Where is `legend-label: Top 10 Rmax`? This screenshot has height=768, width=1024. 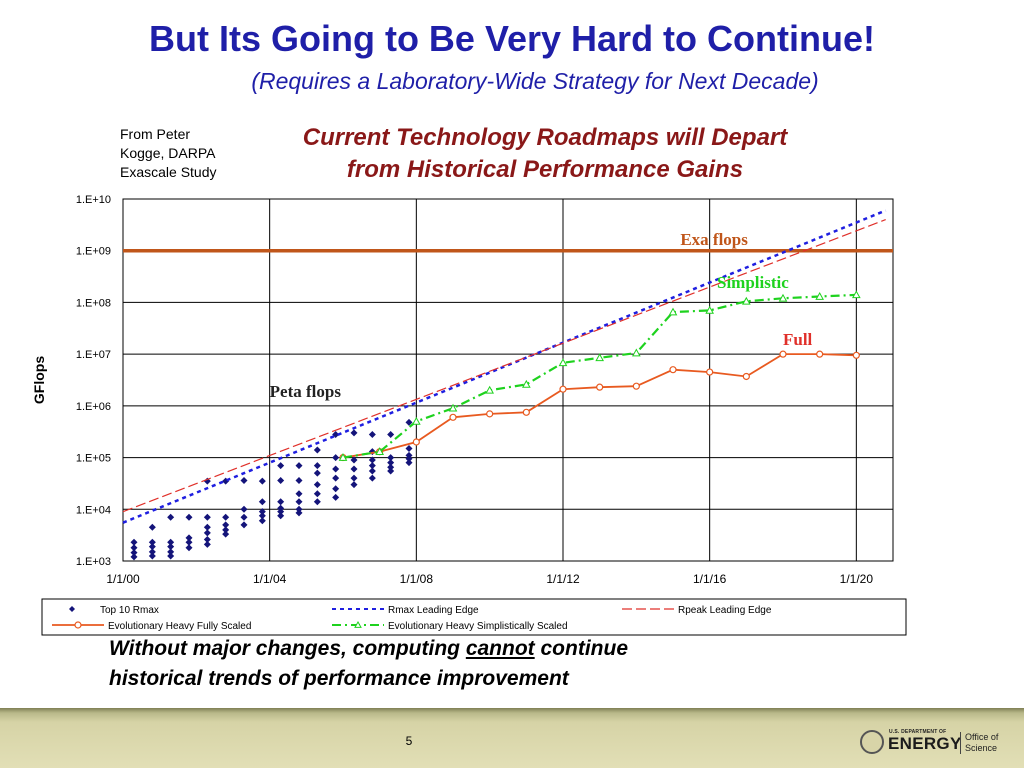
legend-label: Top 10 Rmax is located at coordinates (129, 610).